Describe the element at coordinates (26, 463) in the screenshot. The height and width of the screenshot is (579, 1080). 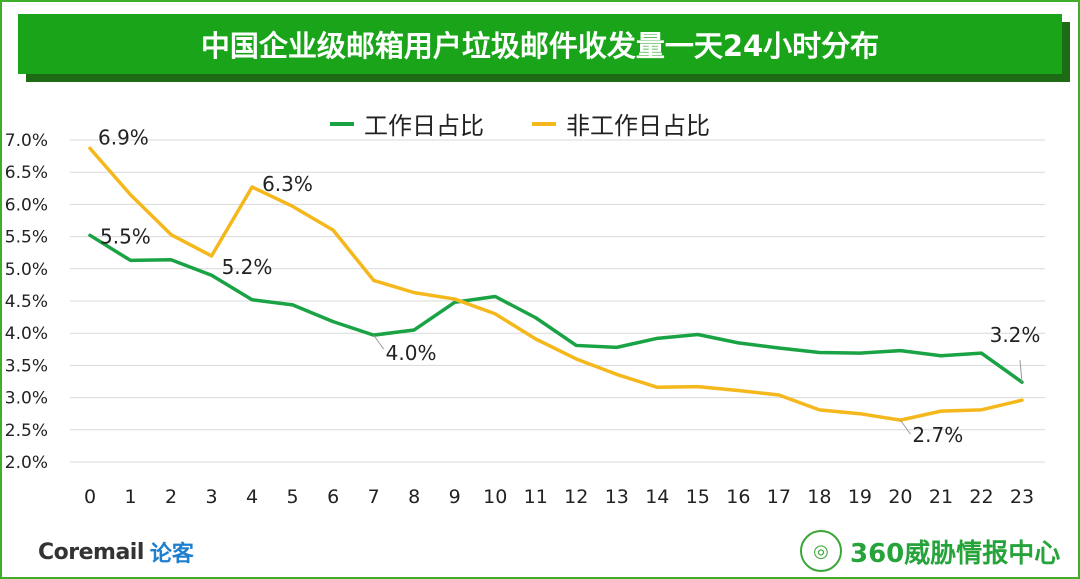
I see `y-tick-label: 2.0%` at that location.